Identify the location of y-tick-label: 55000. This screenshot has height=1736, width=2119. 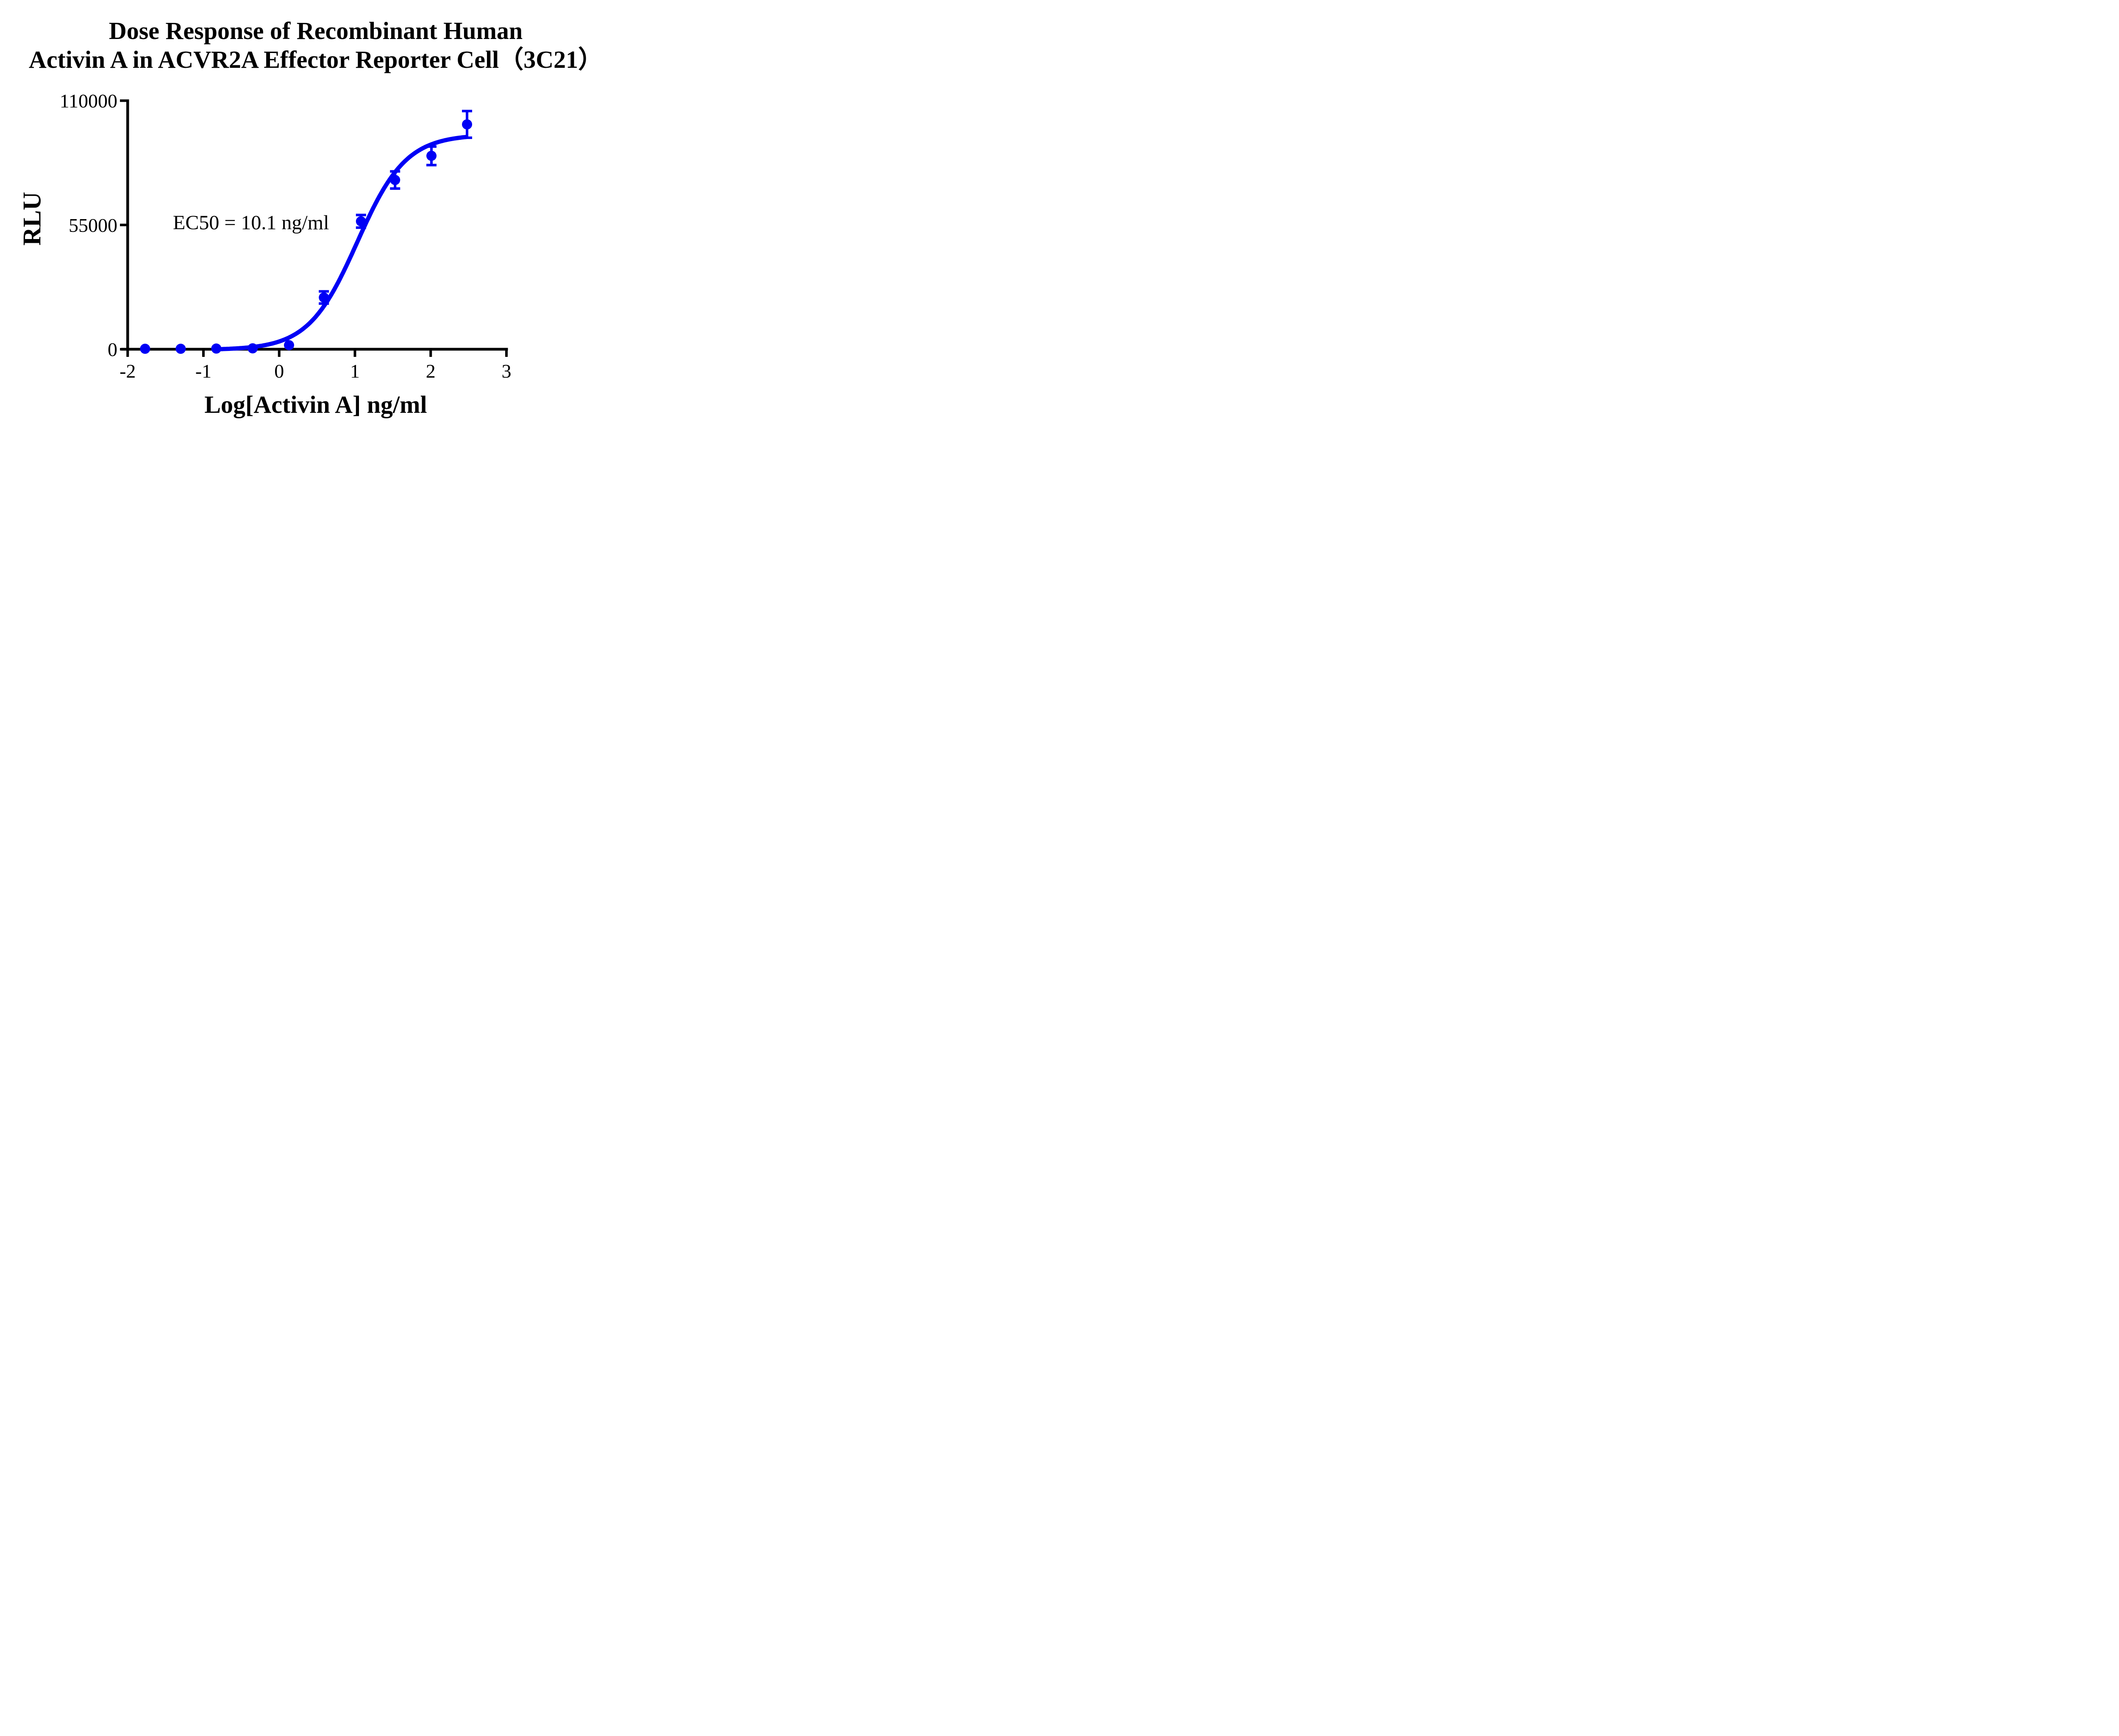
(93, 225).